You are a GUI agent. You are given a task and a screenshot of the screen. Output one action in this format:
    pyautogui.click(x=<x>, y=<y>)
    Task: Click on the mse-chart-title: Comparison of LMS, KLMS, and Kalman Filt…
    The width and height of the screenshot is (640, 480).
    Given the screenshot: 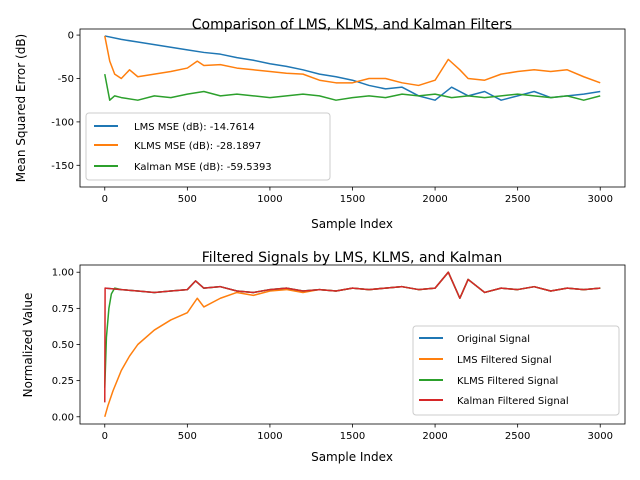 What is the action you would take?
    pyautogui.click(x=352, y=25)
    